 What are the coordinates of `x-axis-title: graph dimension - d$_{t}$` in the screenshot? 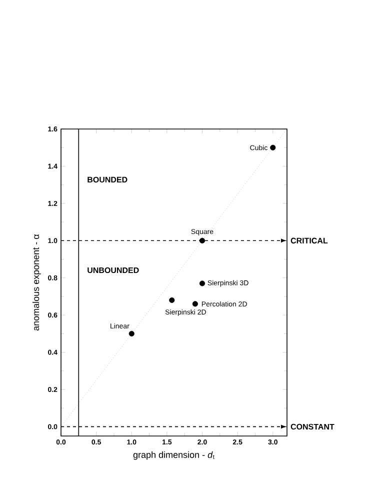 It's located at (173, 455).